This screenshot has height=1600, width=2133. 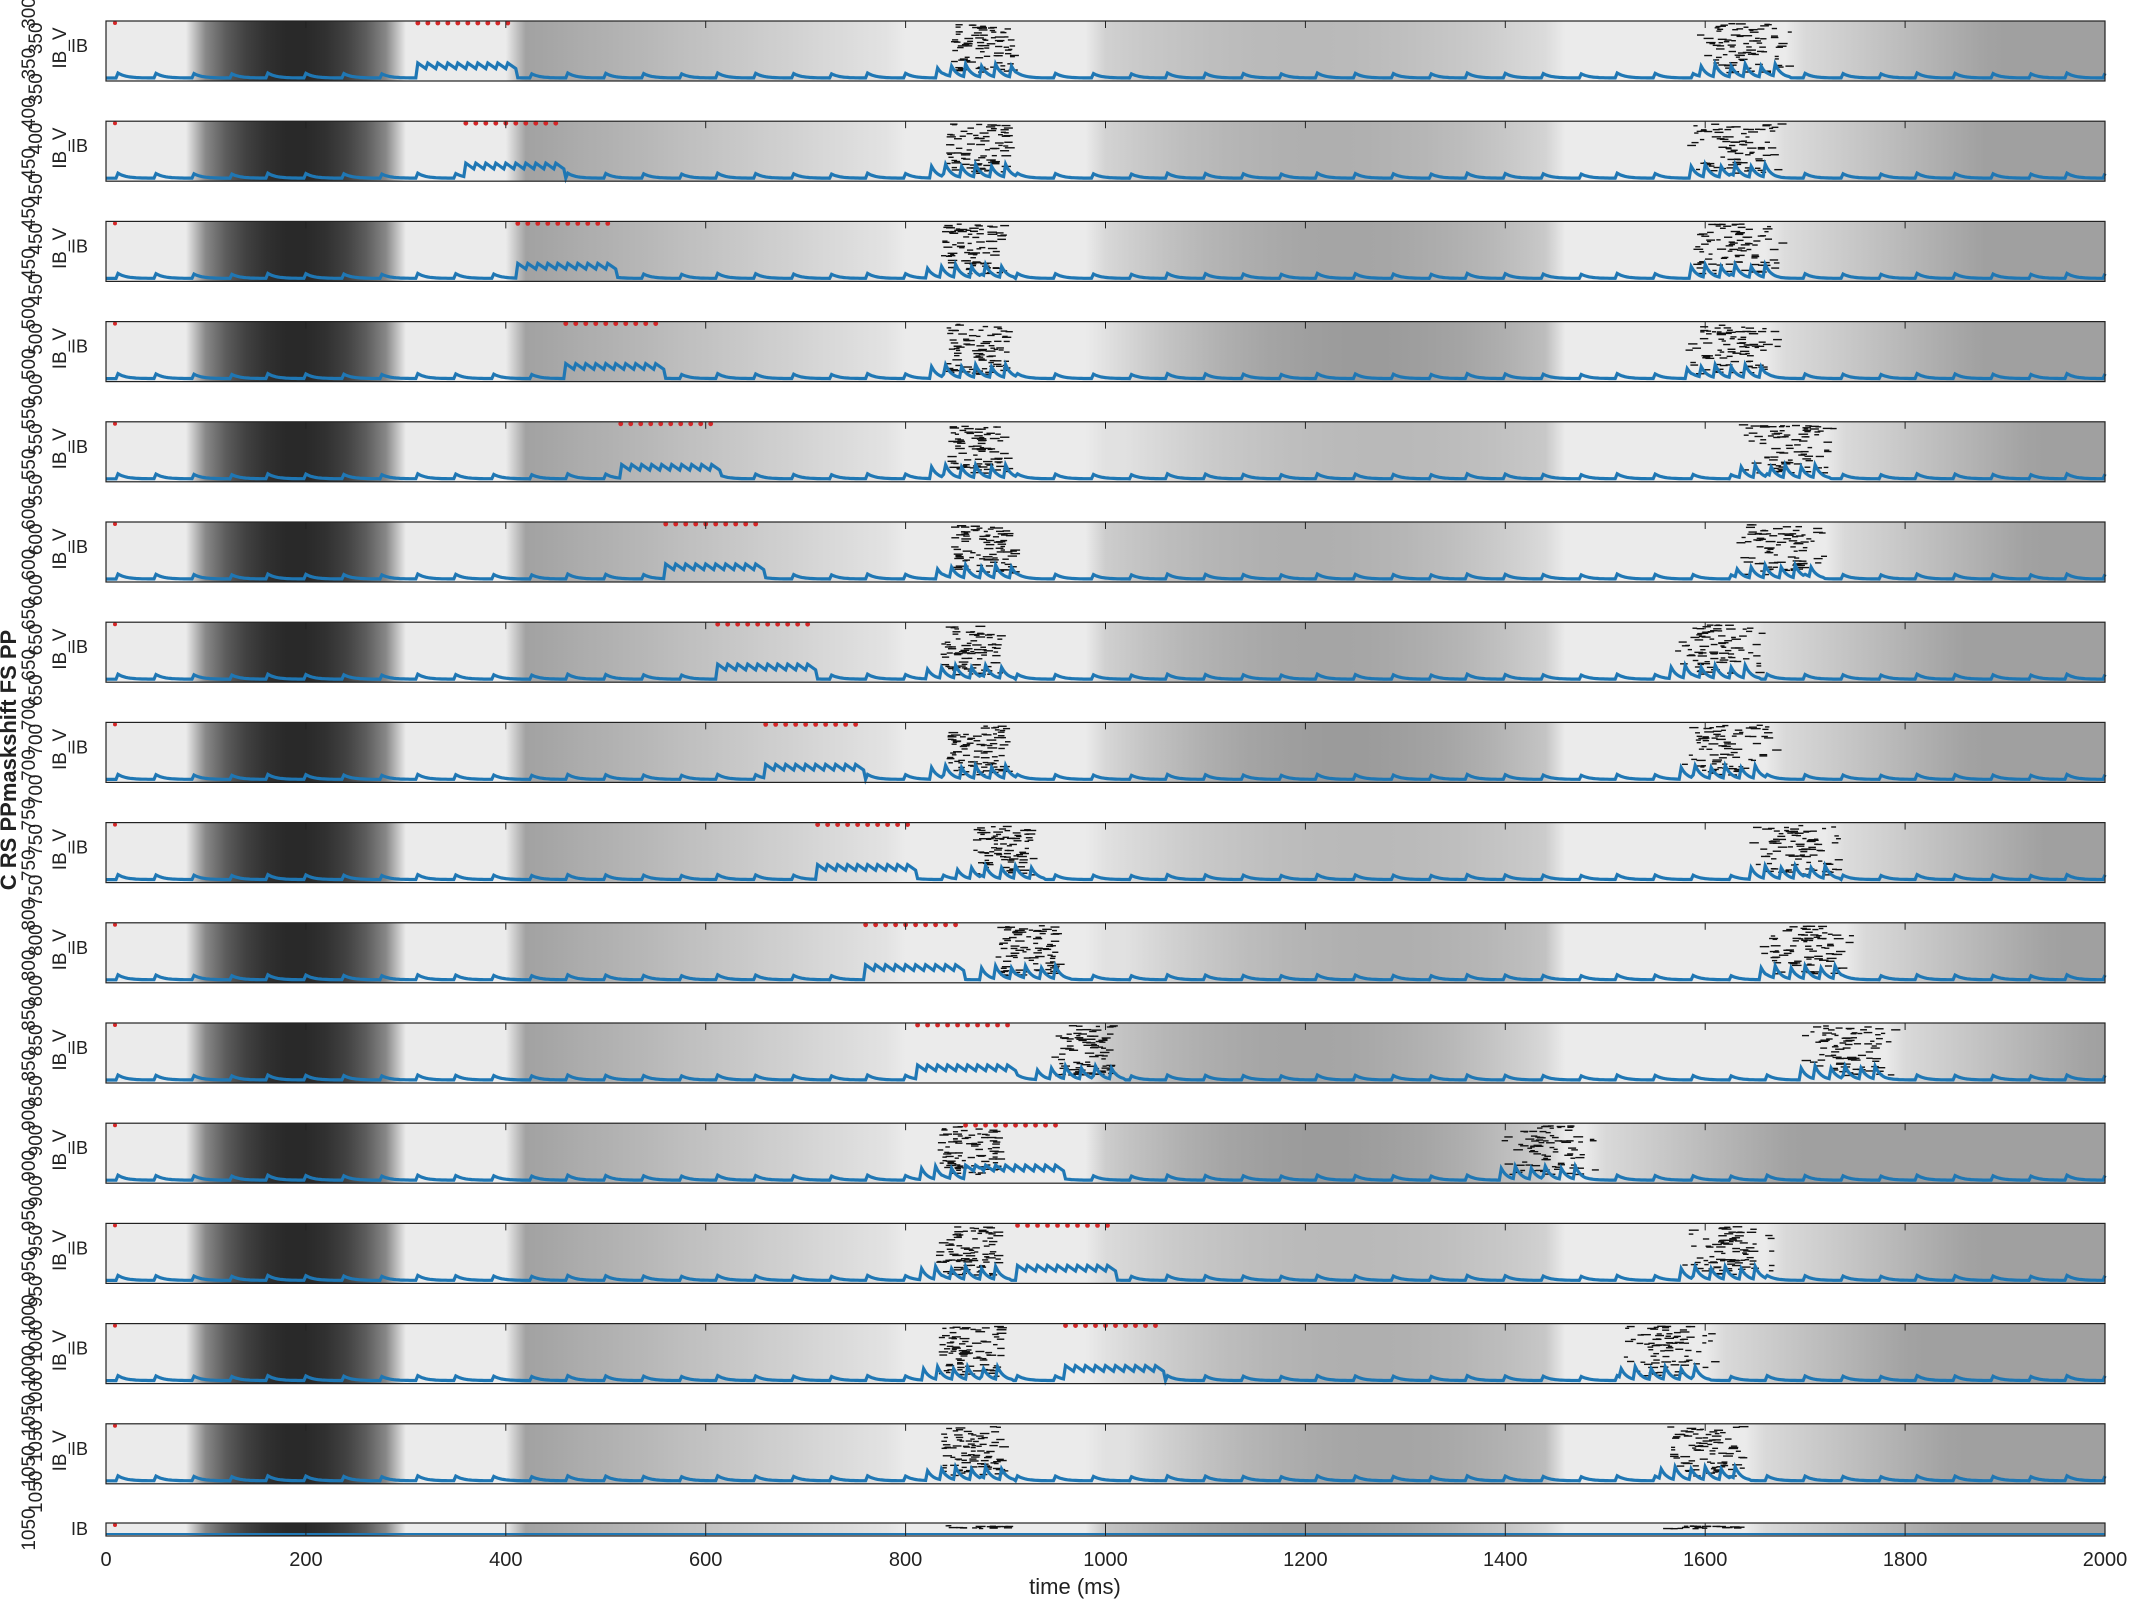 I want to click on x-tick-label: 600, so click(x=705, y=1560).